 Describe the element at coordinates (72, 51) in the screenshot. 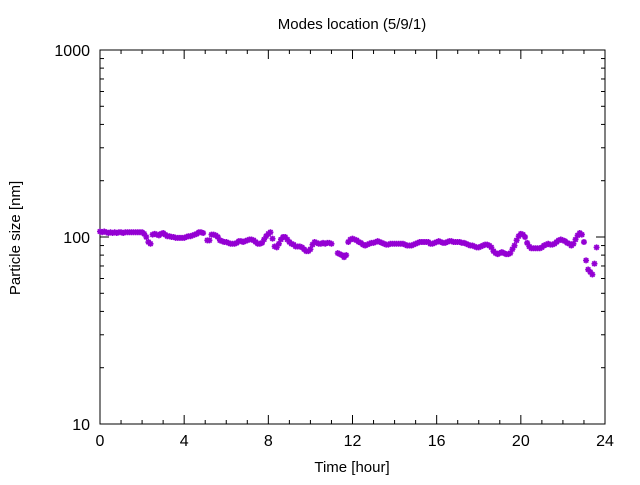

I see `y-tick-label: 1000` at that location.